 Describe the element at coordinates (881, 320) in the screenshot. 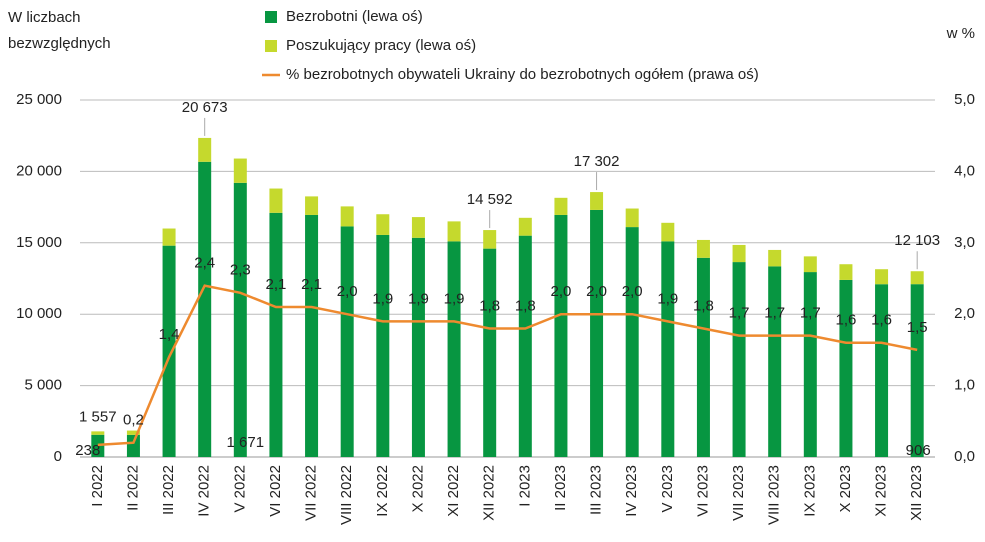

I see `line-value-label: 1,6` at that location.